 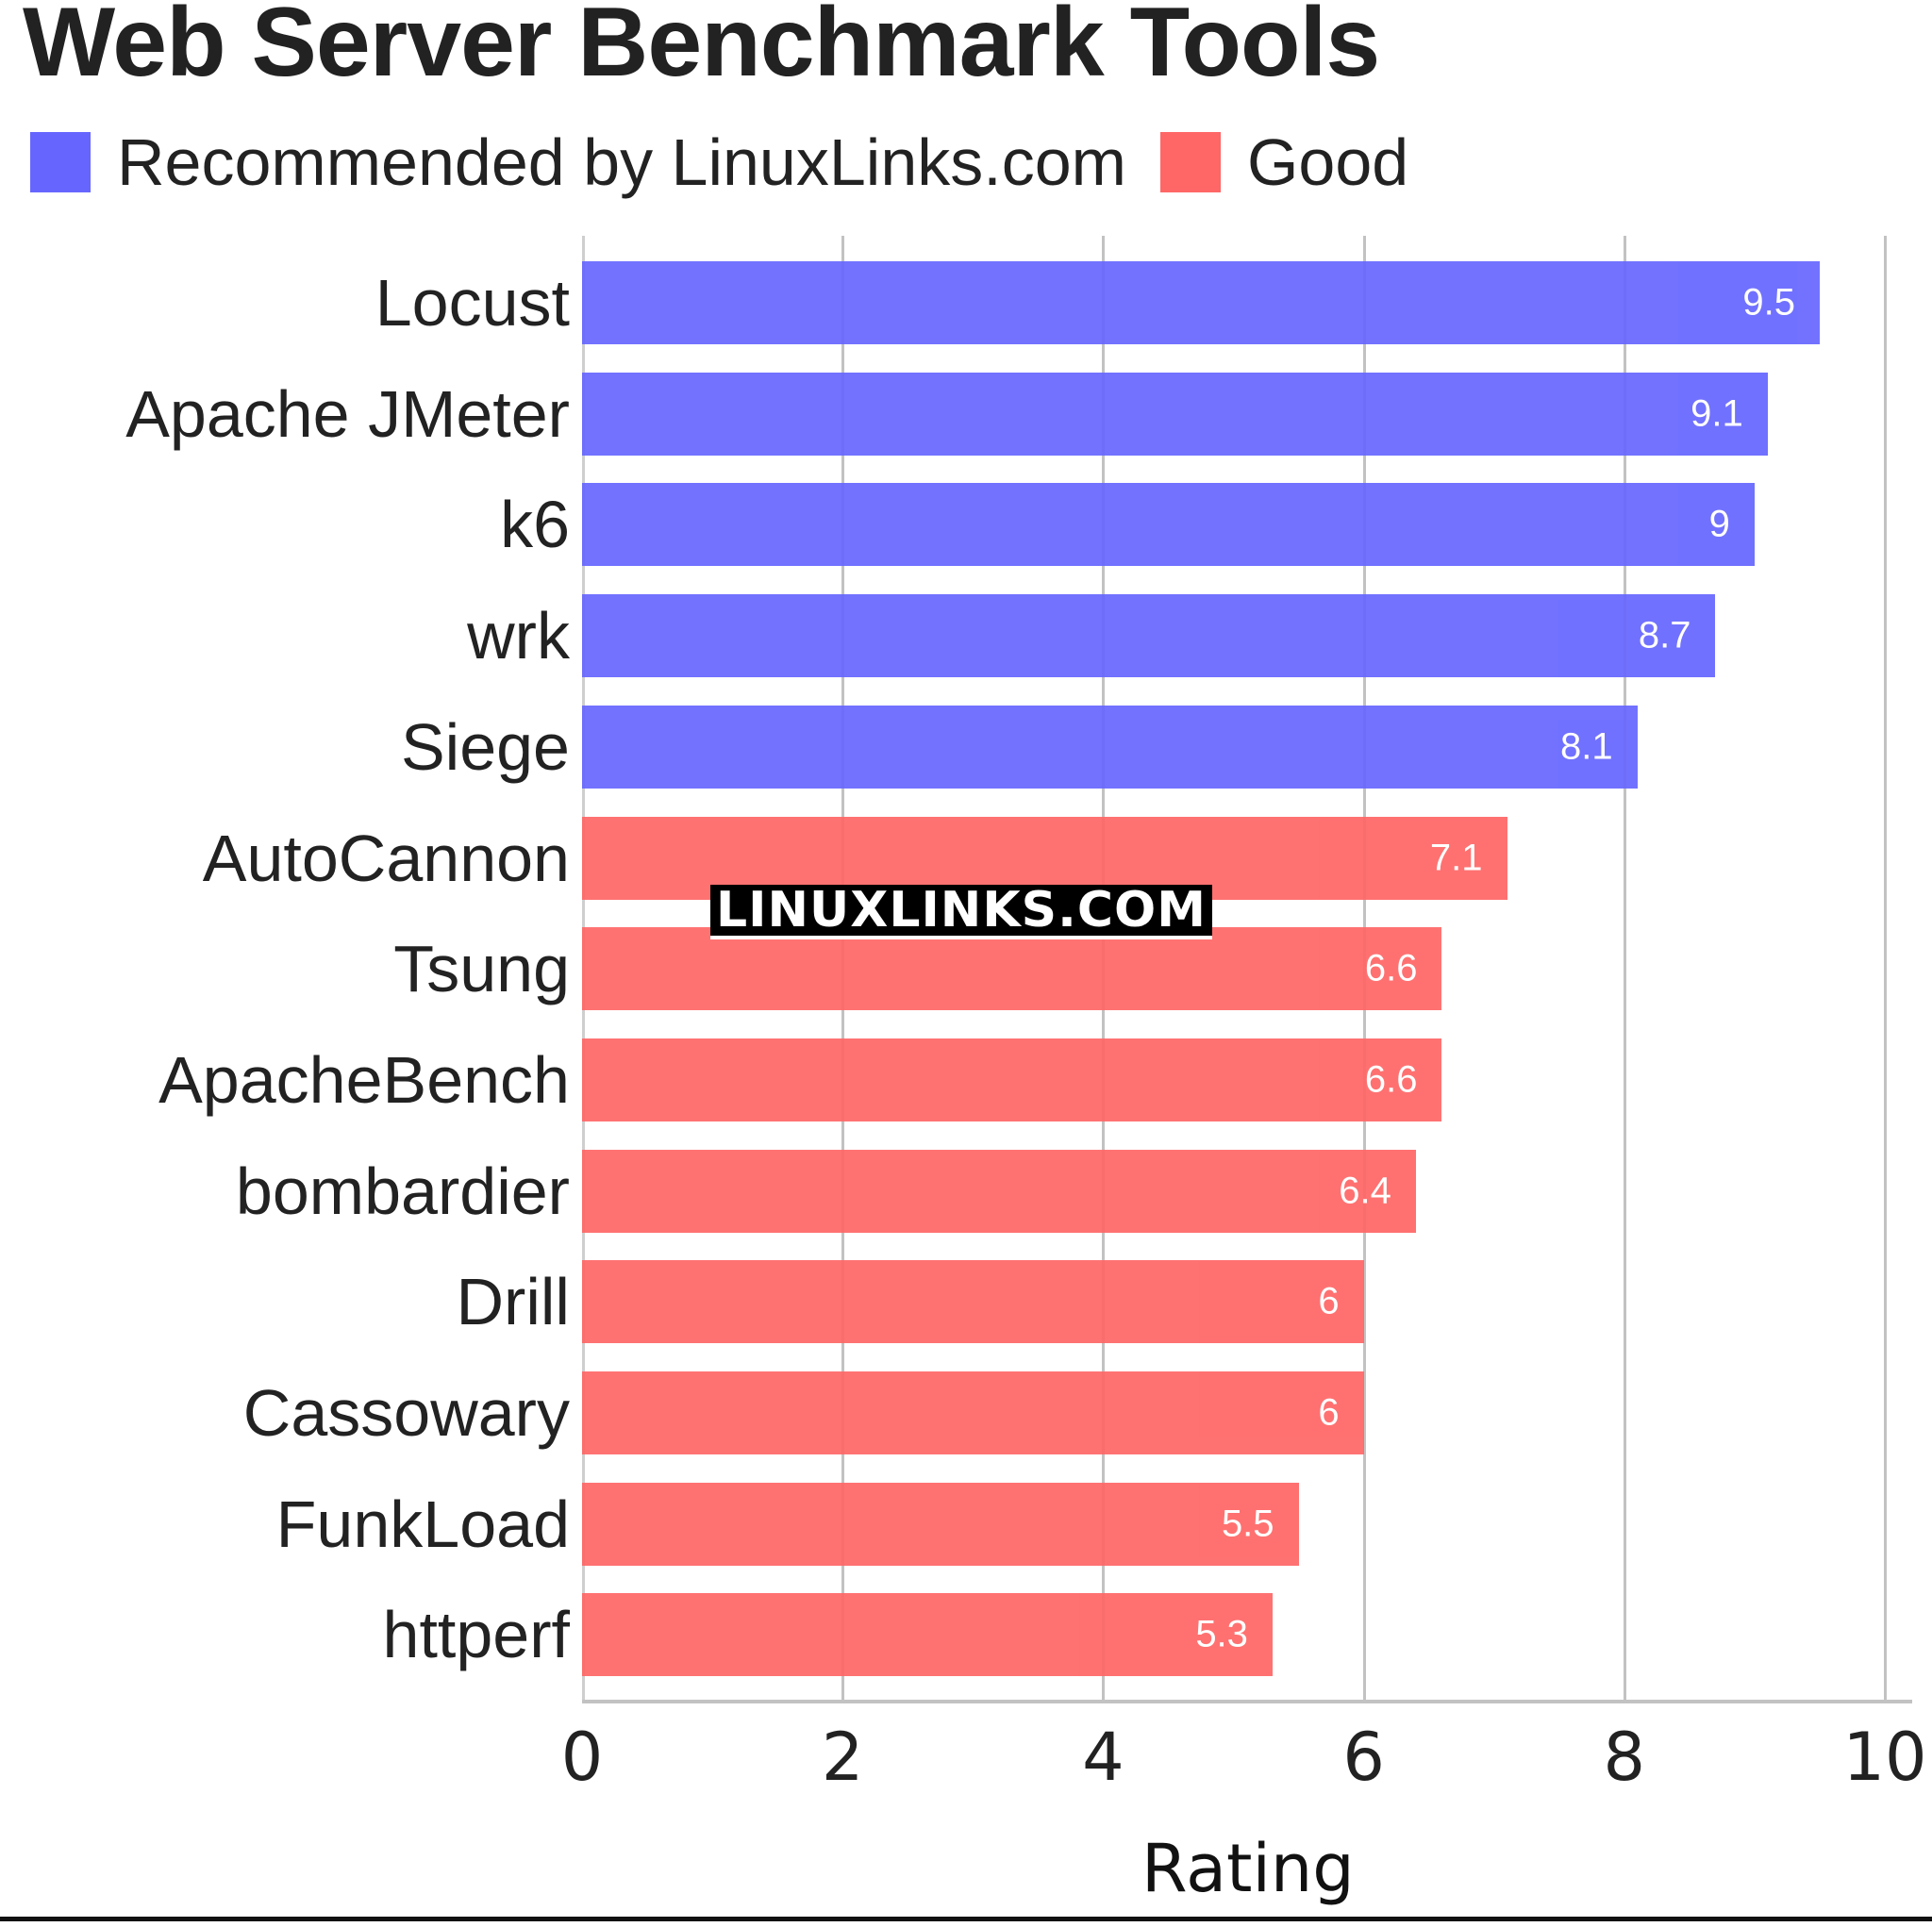 What do you see at coordinates (535, 525) in the screenshot?
I see `y-axis-label: k6` at bounding box center [535, 525].